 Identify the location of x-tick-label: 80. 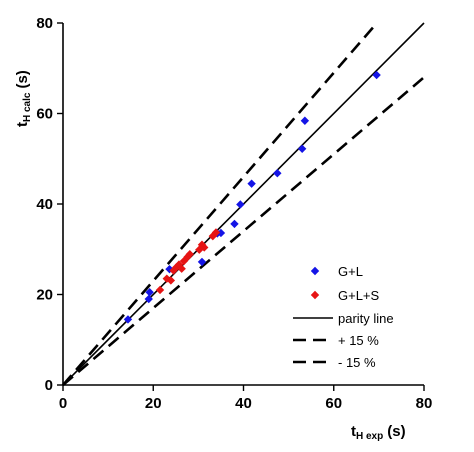
(424, 403).